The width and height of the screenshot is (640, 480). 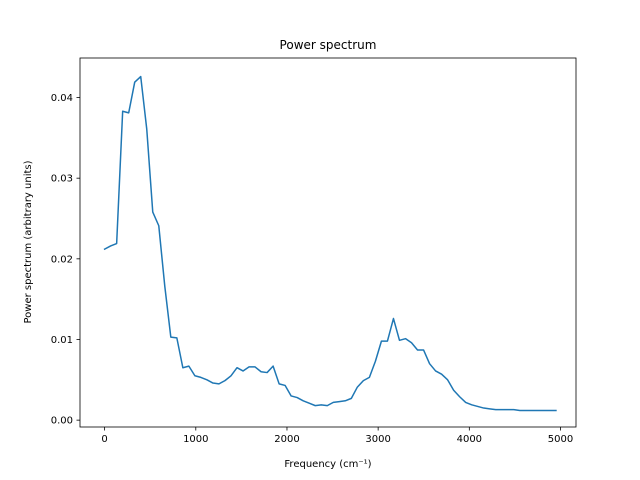 What do you see at coordinates (469, 439) in the screenshot?
I see `x-tick-label: 4000` at bounding box center [469, 439].